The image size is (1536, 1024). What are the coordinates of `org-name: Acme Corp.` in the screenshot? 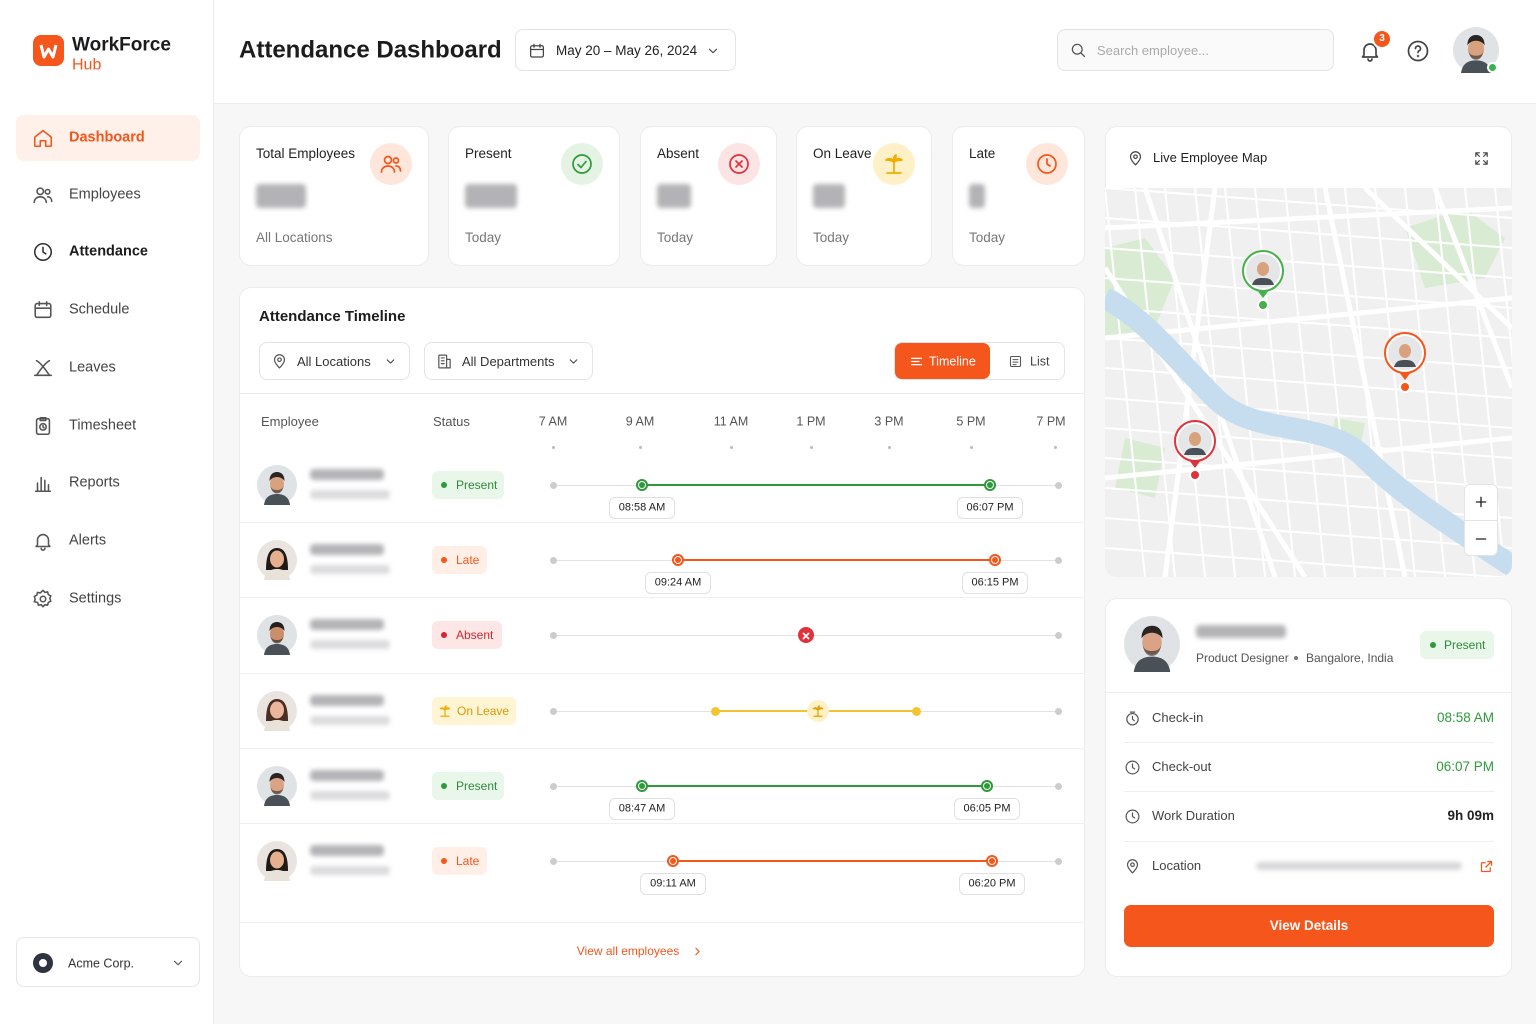 It's located at (101, 963).